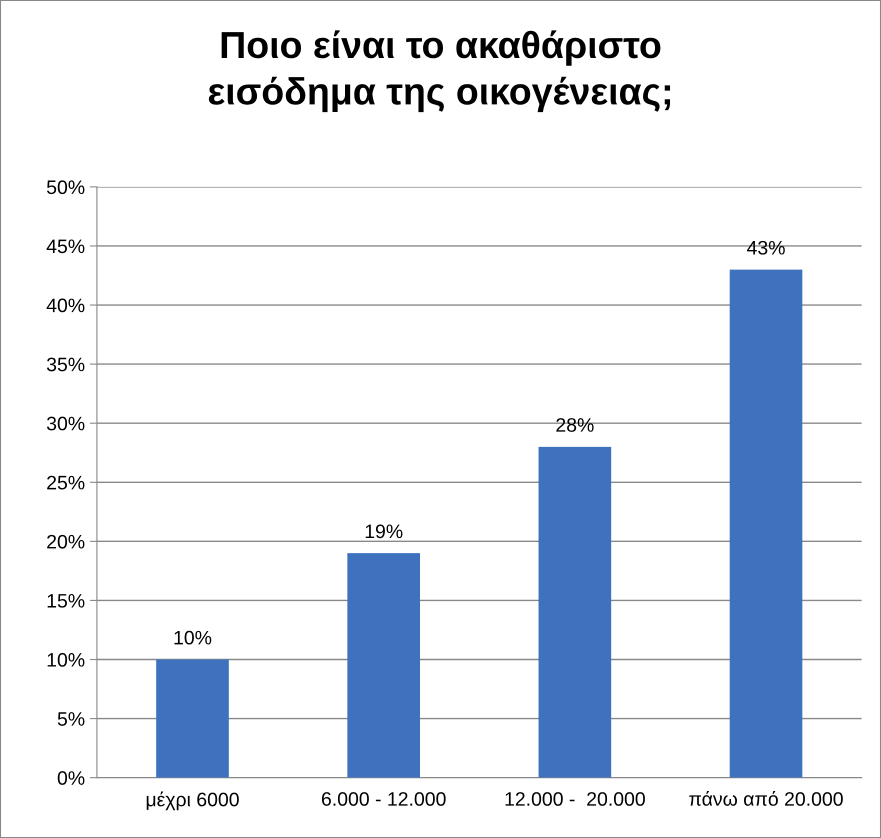 The height and width of the screenshot is (838, 881). What do you see at coordinates (65, 187) in the screenshot?
I see `y-tick-label: 50%` at bounding box center [65, 187].